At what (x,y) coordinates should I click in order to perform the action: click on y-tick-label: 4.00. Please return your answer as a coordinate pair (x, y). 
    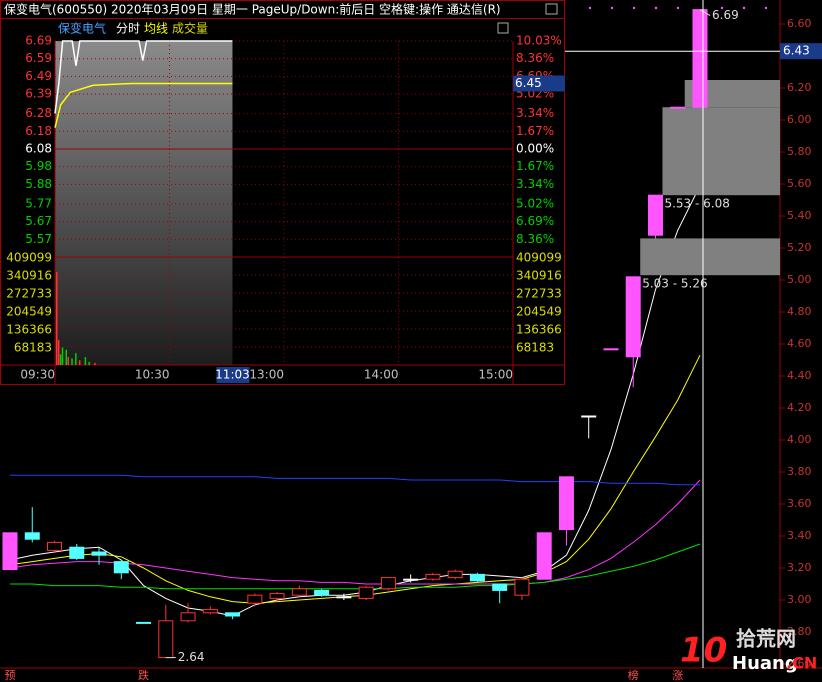
    Looking at the image, I should click on (799, 439).